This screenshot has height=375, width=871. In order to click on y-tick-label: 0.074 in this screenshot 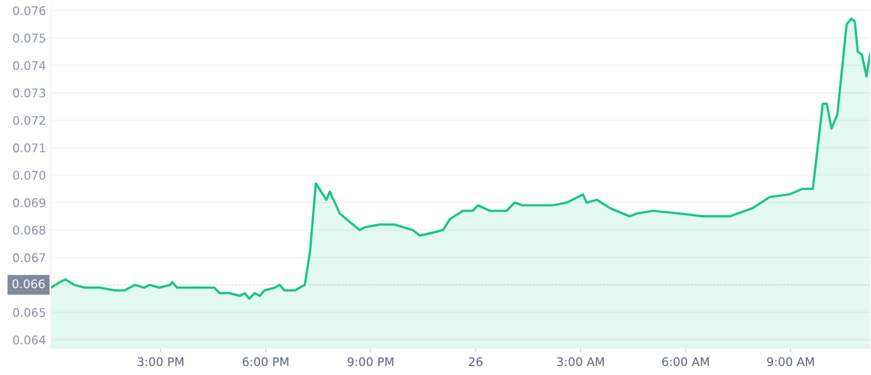, I will do `click(29, 65)`.